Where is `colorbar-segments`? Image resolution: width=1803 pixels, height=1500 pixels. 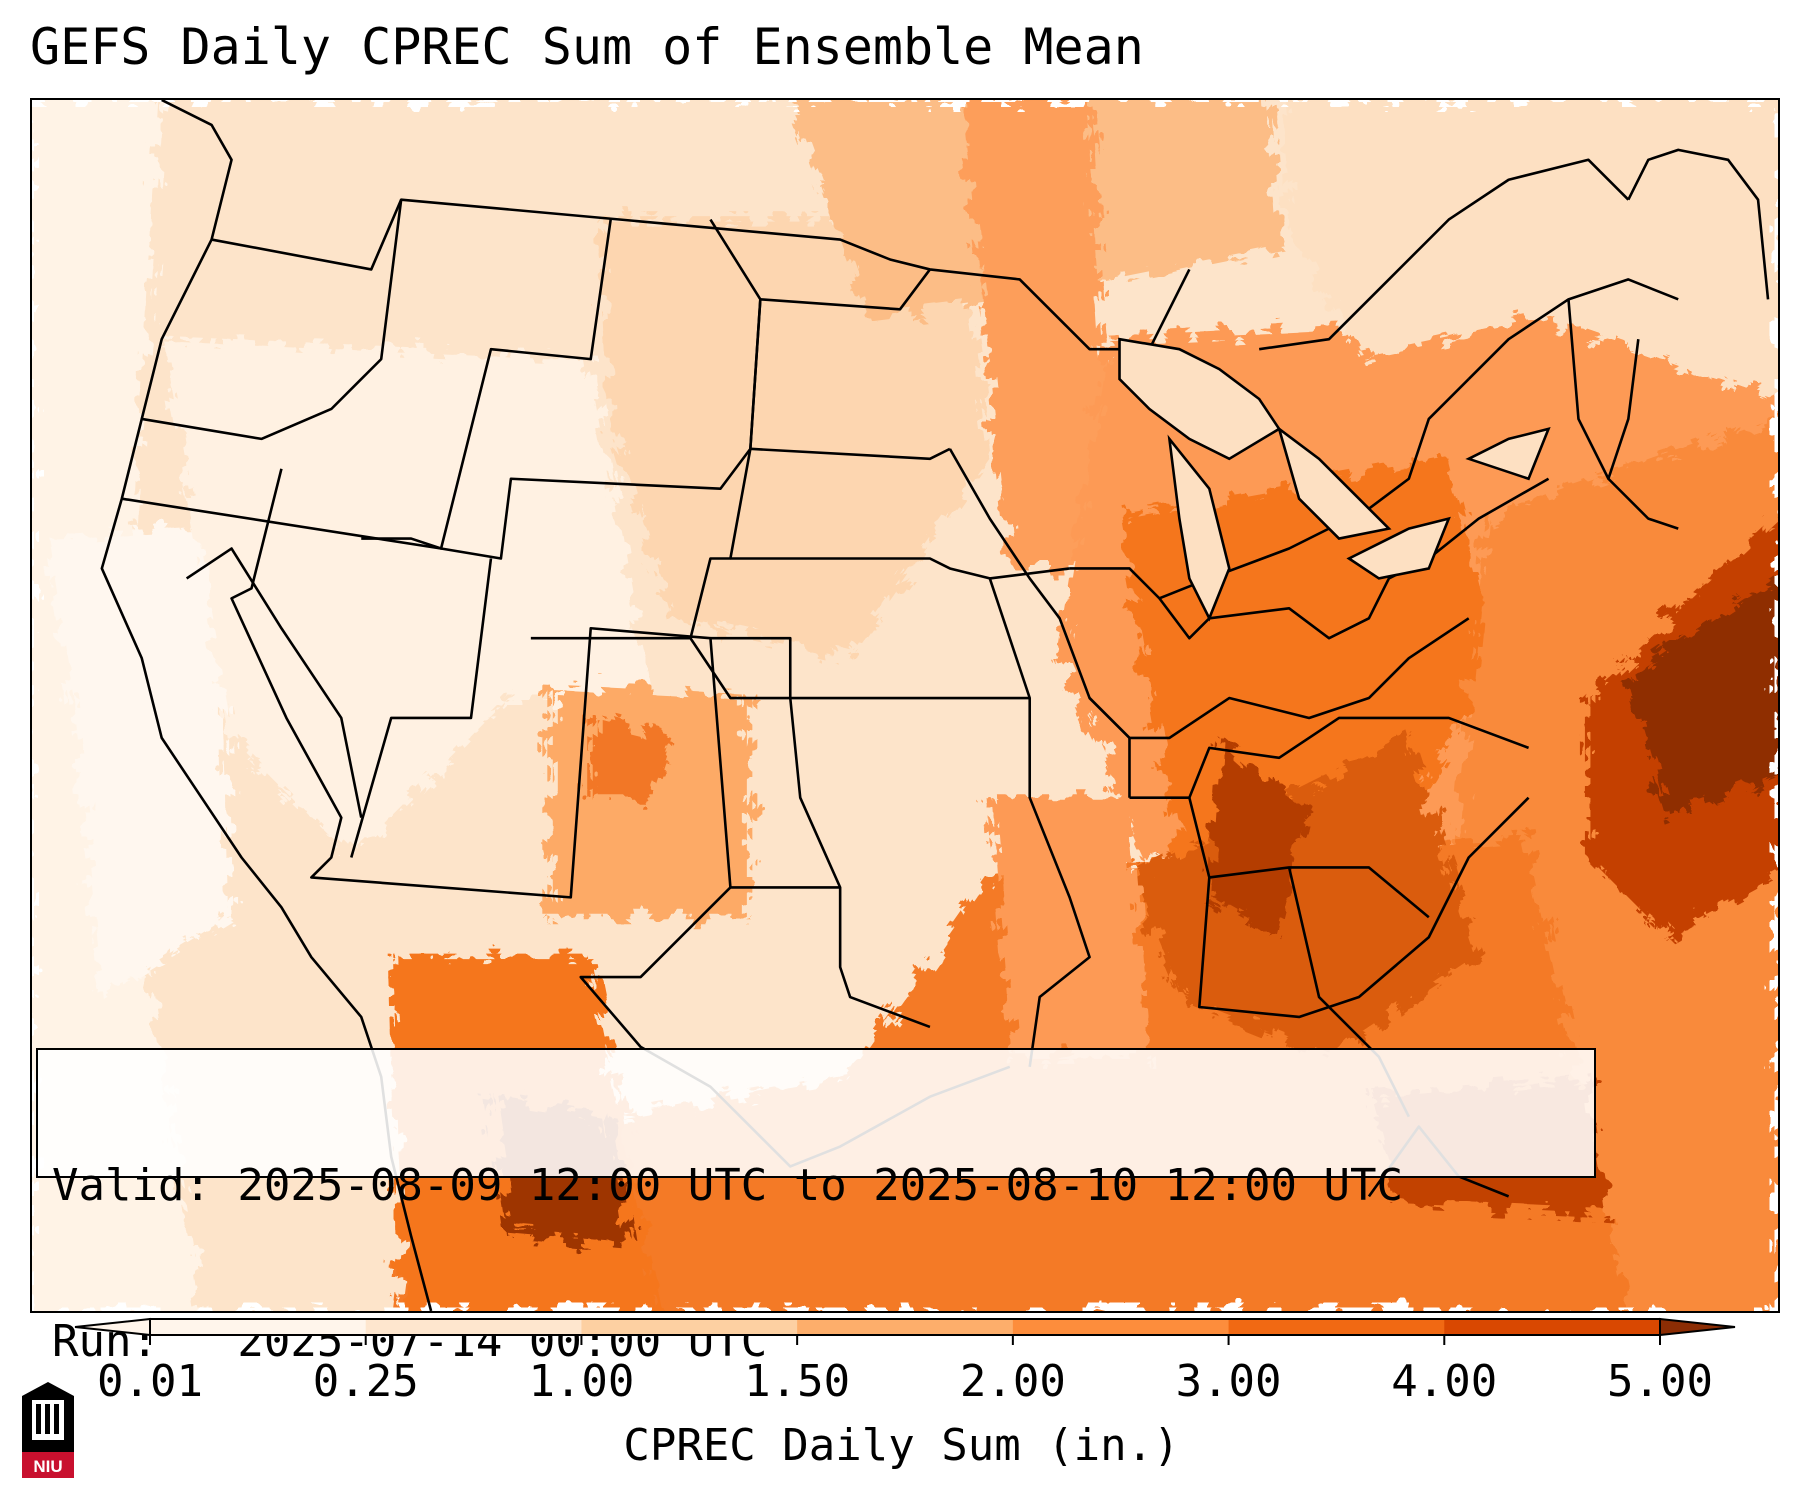 colorbar-segments is located at coordinates (905, 1327).